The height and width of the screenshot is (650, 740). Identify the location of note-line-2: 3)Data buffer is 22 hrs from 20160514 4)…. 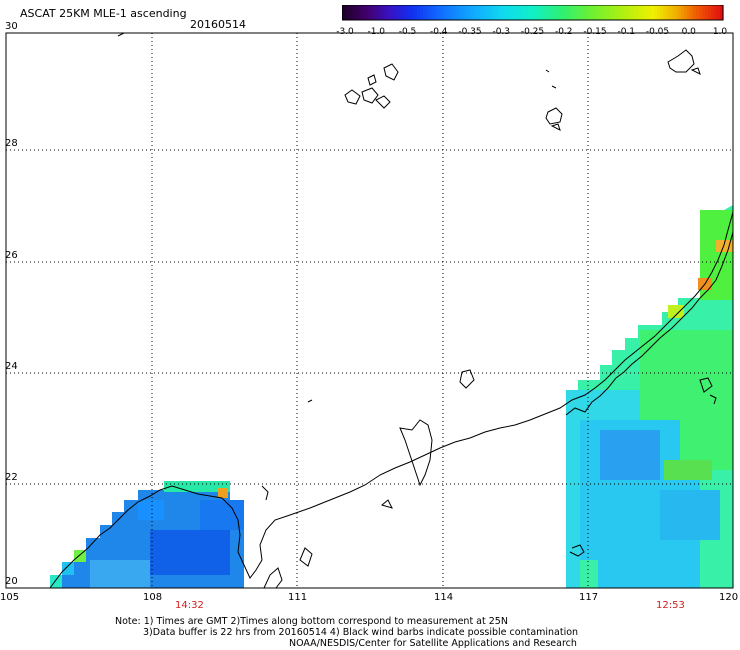
(361, 632).